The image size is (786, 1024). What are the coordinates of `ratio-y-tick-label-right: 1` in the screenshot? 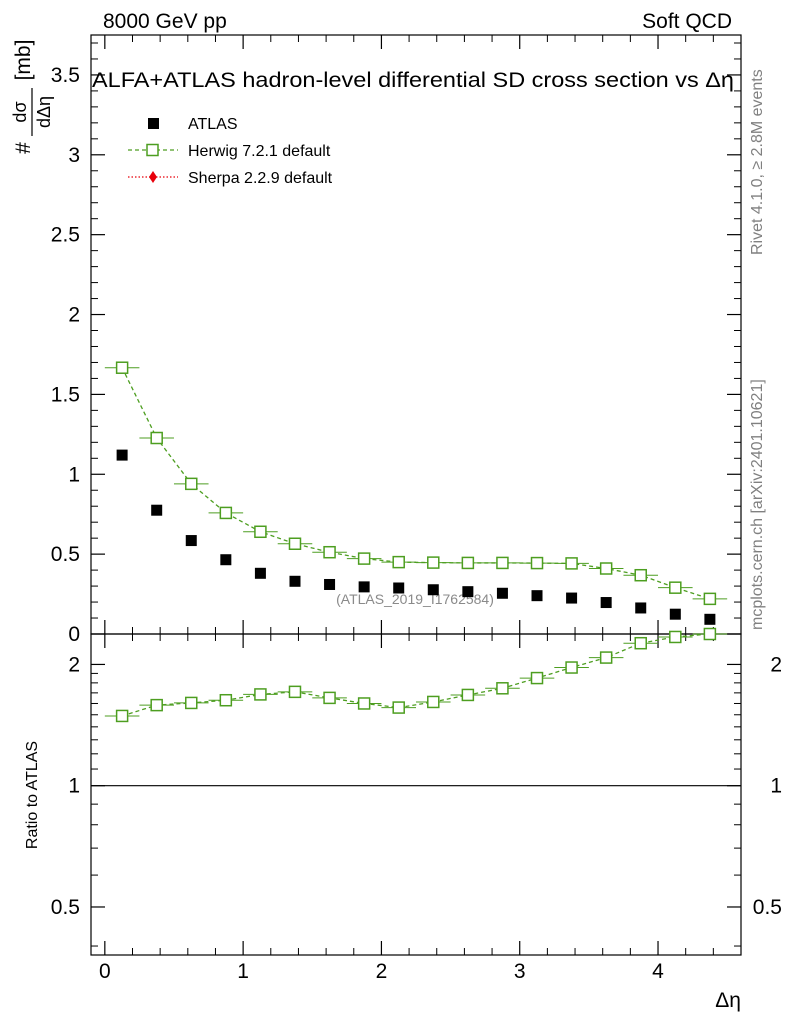 It's located at (776, 786).